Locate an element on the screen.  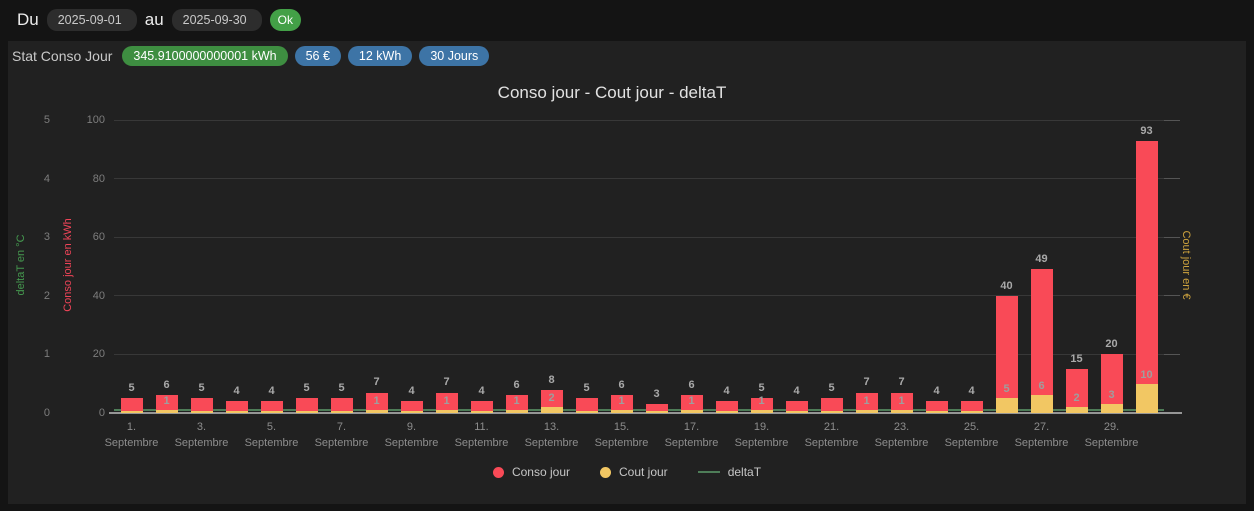
x-tick-label: 27. Septembre is located at coordinates (1041, 435).